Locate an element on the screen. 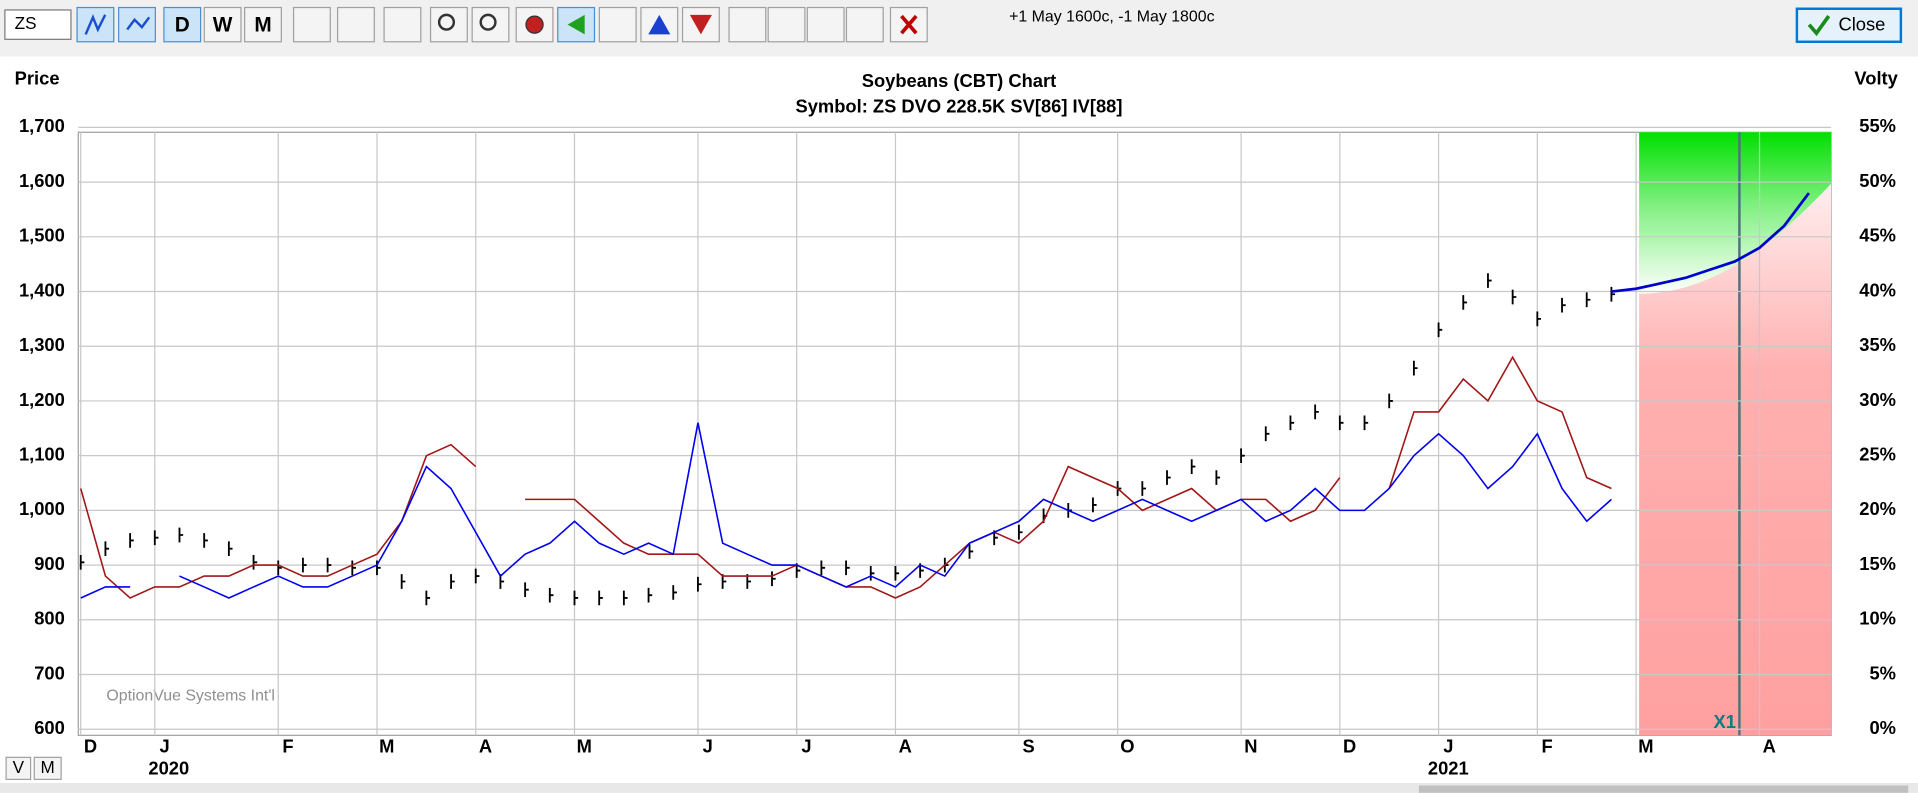 The height and width of the screenshot is (793, 1918). symbol-text: ZS is located at coordinates (26, 23).